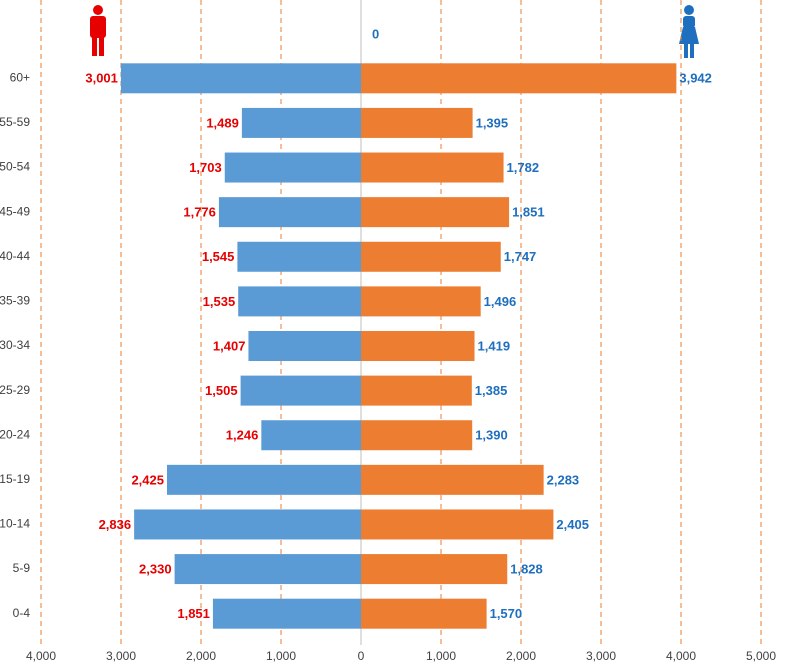  What do you see at coordinates (147, 479) in the screenshot?
I see `value-label: 2,425` at bounding box center [147, 479].